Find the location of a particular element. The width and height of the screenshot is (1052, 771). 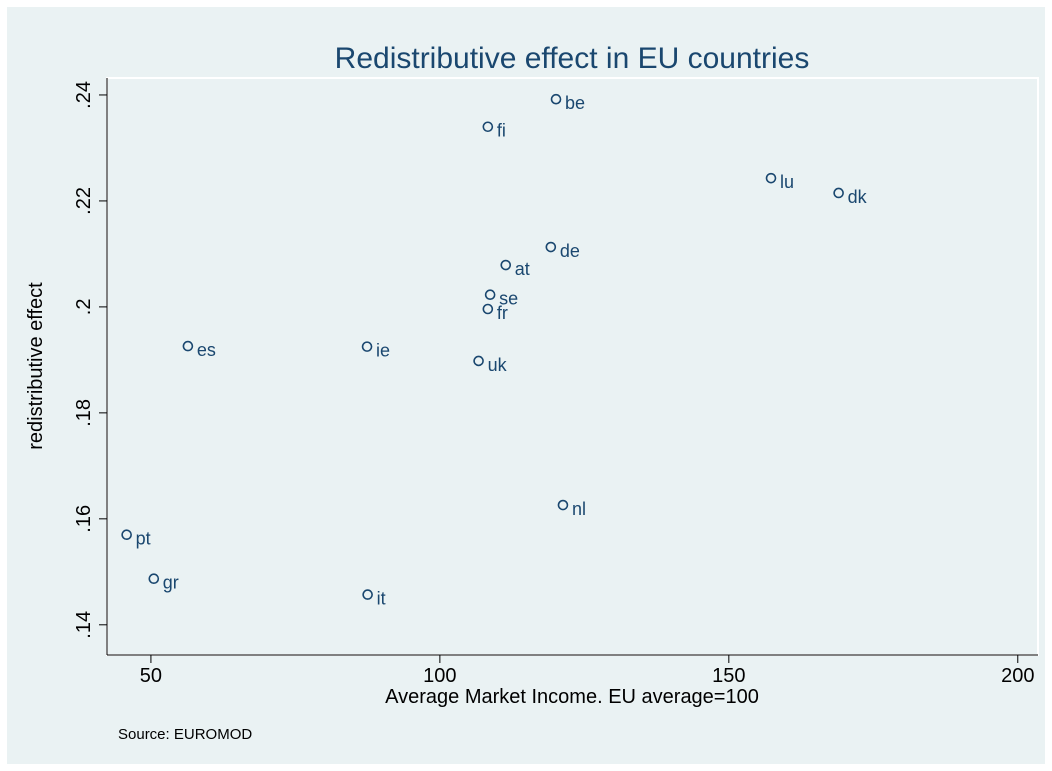

x-tick-label: 50 is located at coordinates (151, 676).